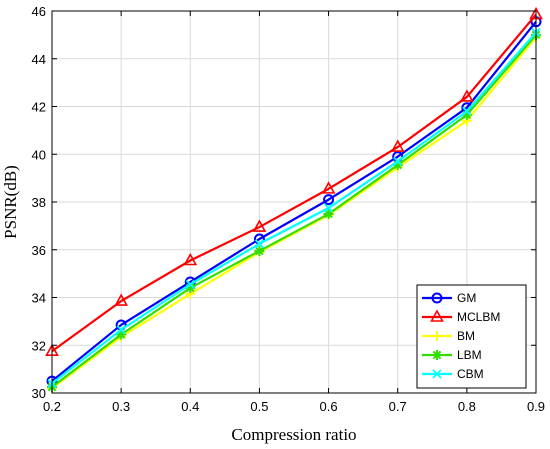  What do you see at coordinates (10, 202) in the screenshot?
I see `y-axis-title: PSNR(dB)` at bounding box center [10, 202].